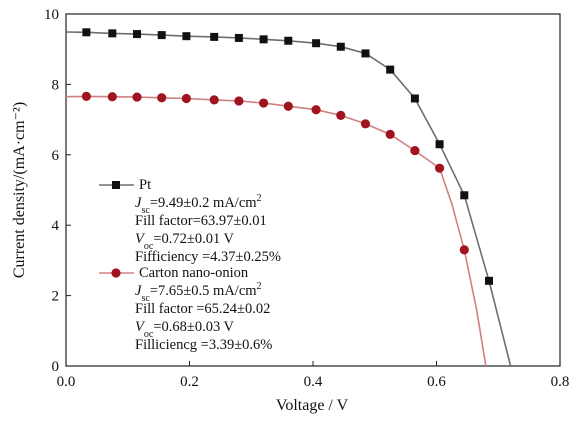  I want to click on annotation-line: Jsc=7.65±0.5 mA/cm2, so click(198, 292).